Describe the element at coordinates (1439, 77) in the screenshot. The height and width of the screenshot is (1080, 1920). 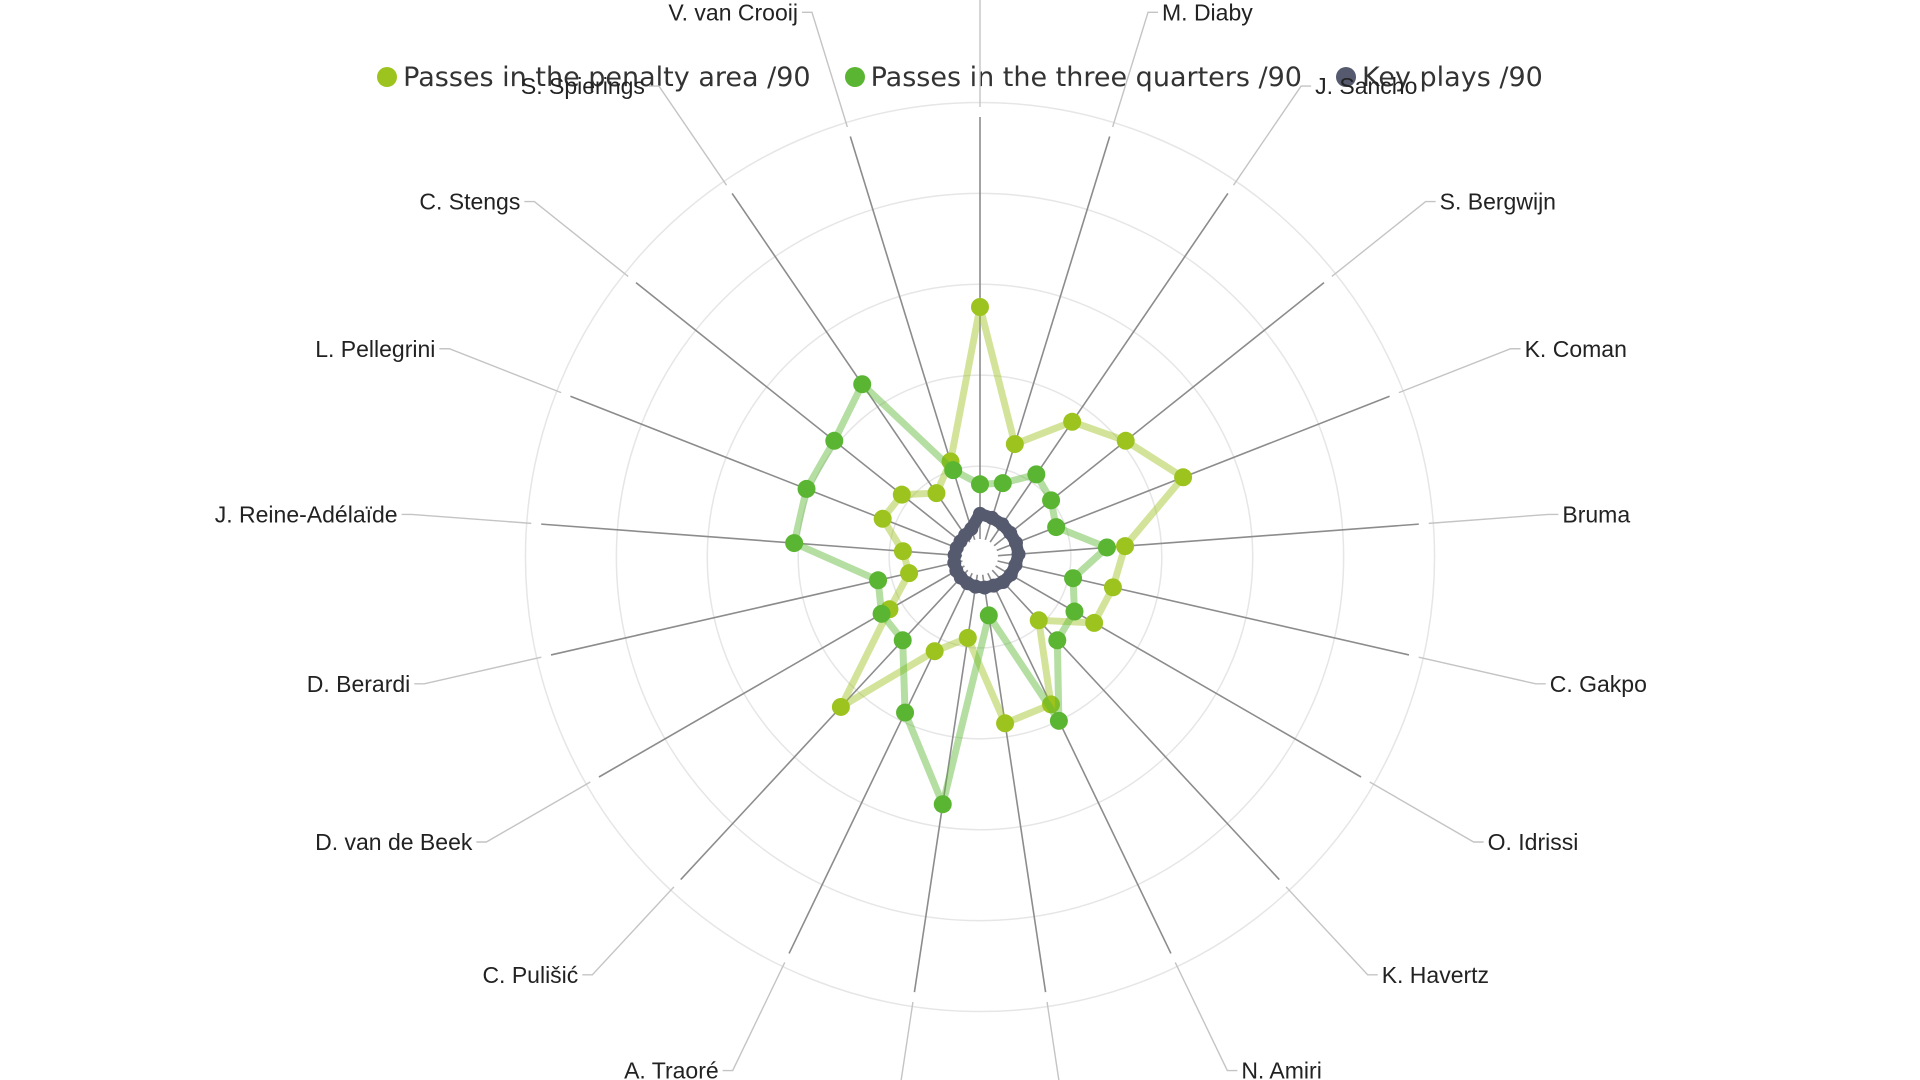
I see `legend-item-2: Key plays /90` at that location.